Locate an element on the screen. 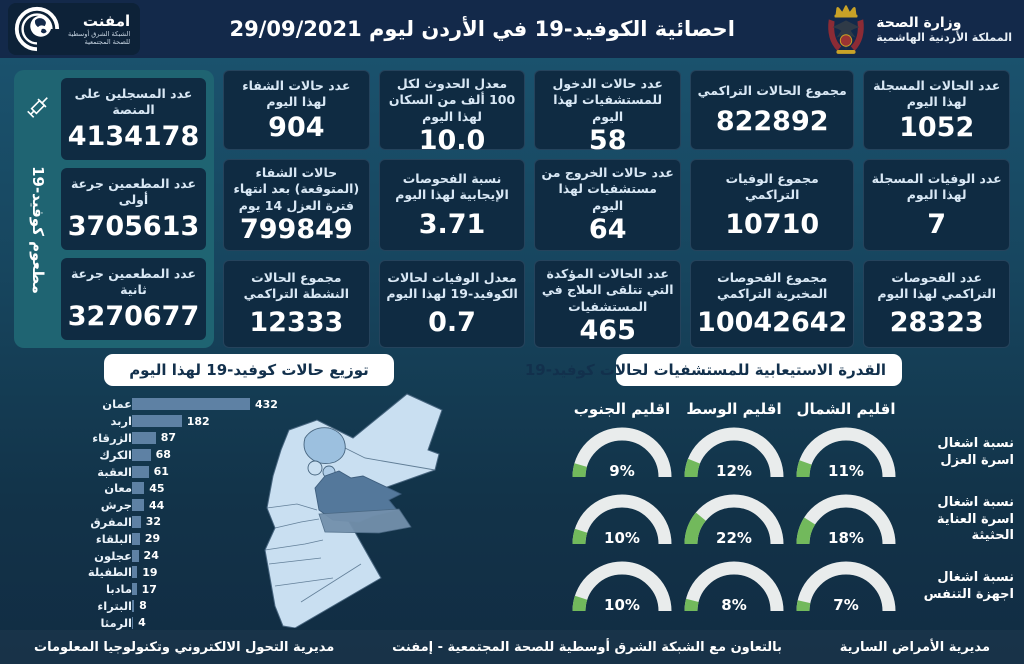 Image resolution: width=1024 pixels, height=664 pixels. bar-value: 44 is located at coordinates (157, 505).